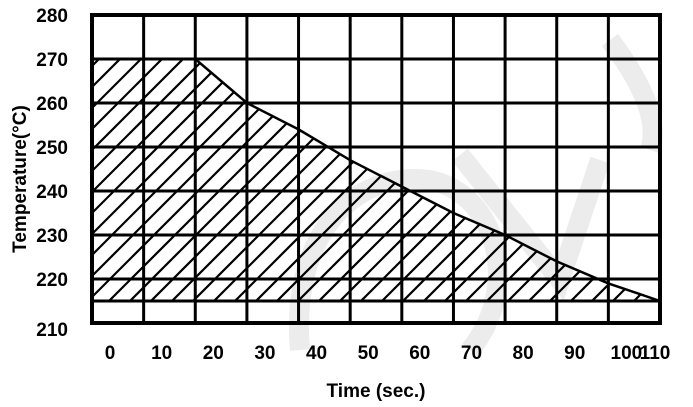 The height and width of the screenshot is (407, 693). What do you see at coordinates (376, 391) in the screenshot?
I see `x-axis-title: Time (sec.)` at bounding box center [376, 391].